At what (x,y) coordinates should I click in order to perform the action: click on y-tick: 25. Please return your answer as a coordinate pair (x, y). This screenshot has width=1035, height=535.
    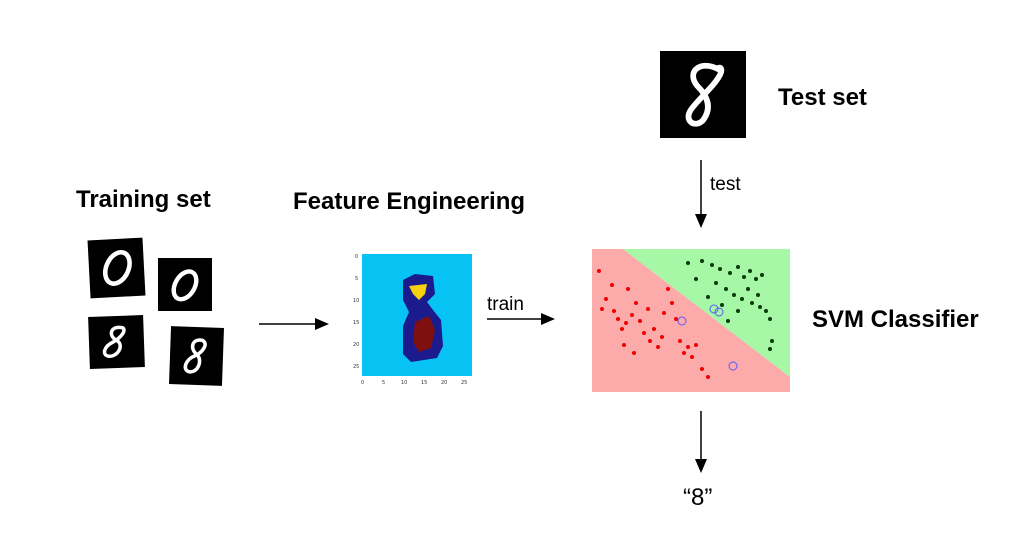
    Looking at the image, I should click on (356, 367).